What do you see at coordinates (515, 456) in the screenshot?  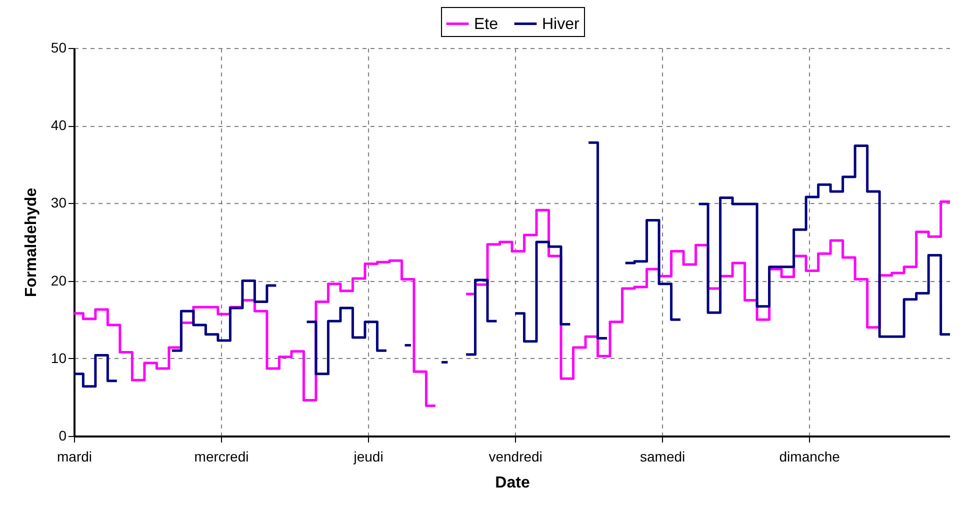 I see `x-tick-label: vendredi` at bounding box center [515, 456].